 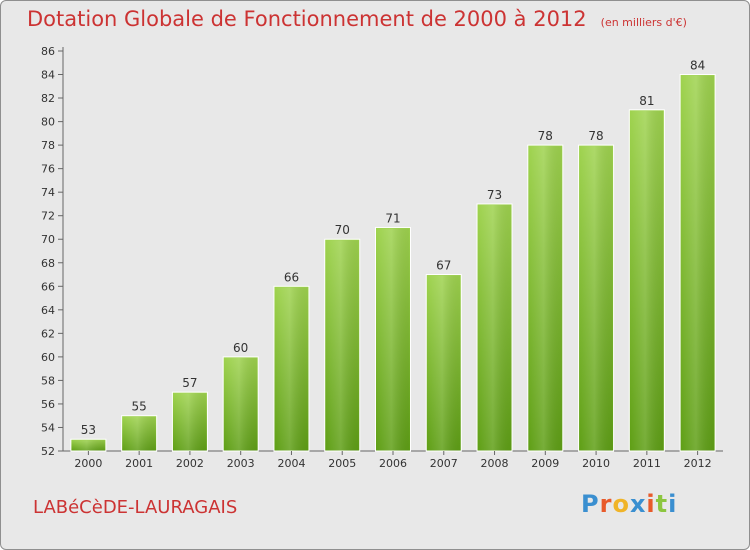 What do you see at coordinates (291, 277) in the screenshot?
I see `data-label-2004: 66` at bounding box center [291, 277].